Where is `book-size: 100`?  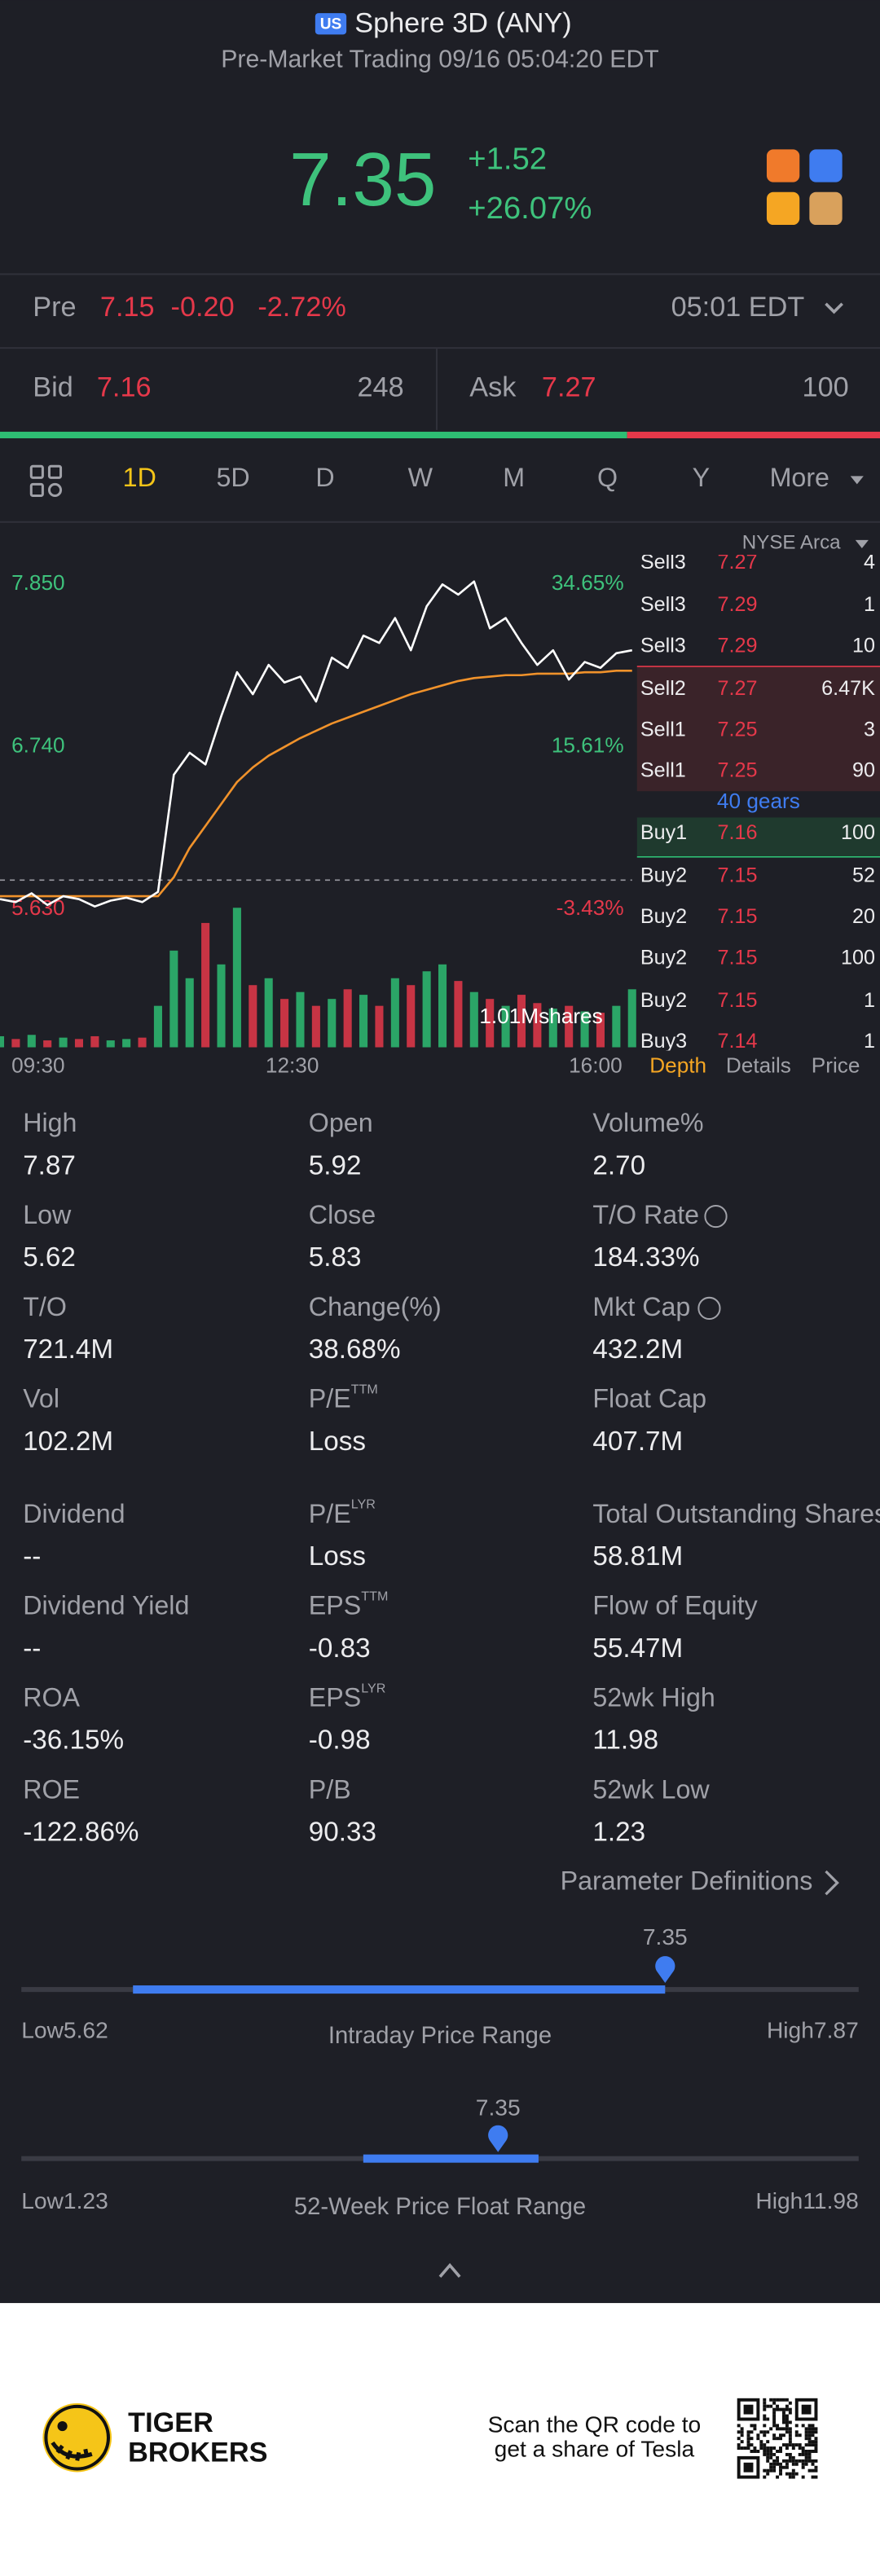
book-size: 100 is located at coordinates (858, 832).